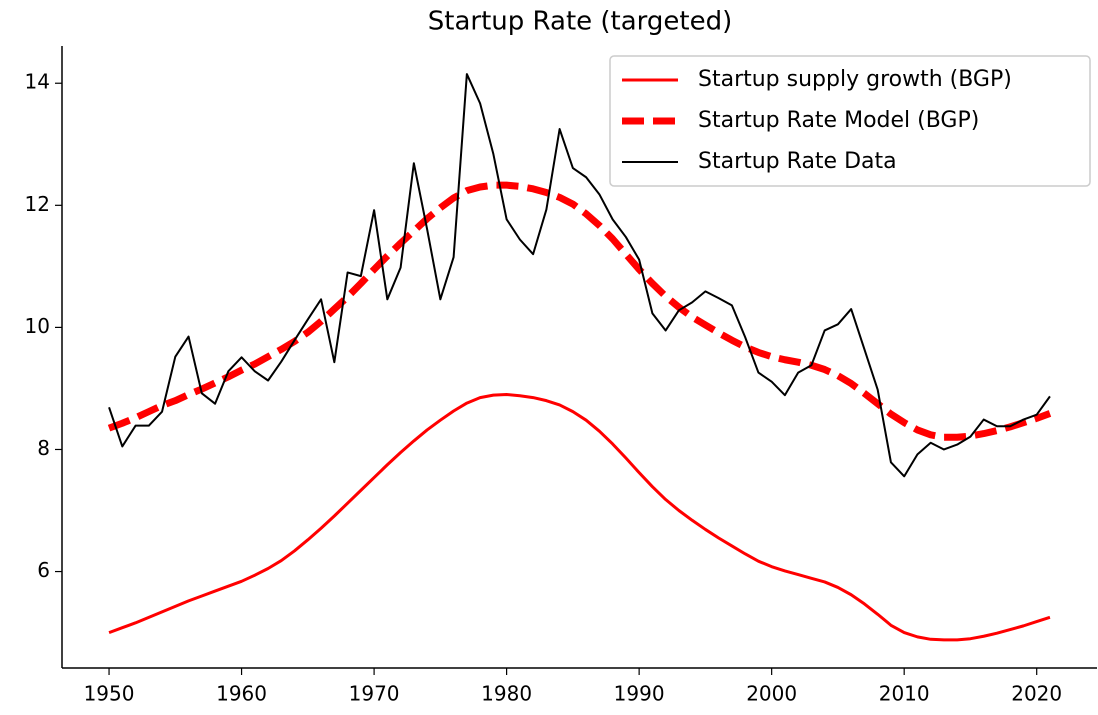 This screenshot has width=1098, height=715. I want to click on y-tick-label: 6, so click(43, 570).